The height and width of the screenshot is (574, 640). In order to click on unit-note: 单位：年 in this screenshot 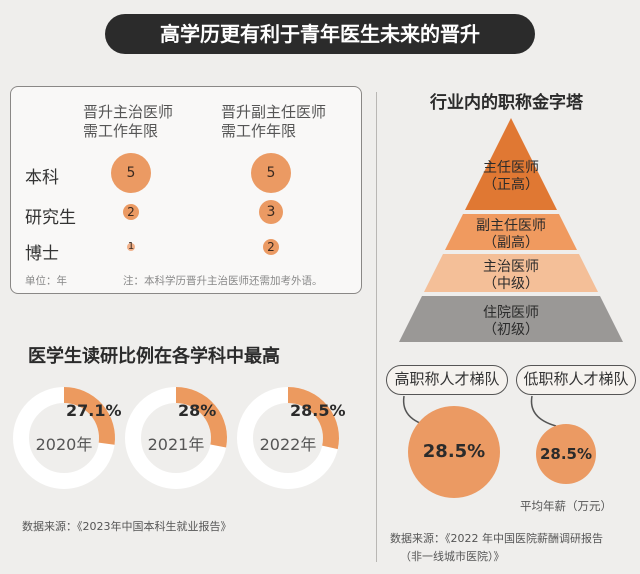, I will do `click(46, 281)`.